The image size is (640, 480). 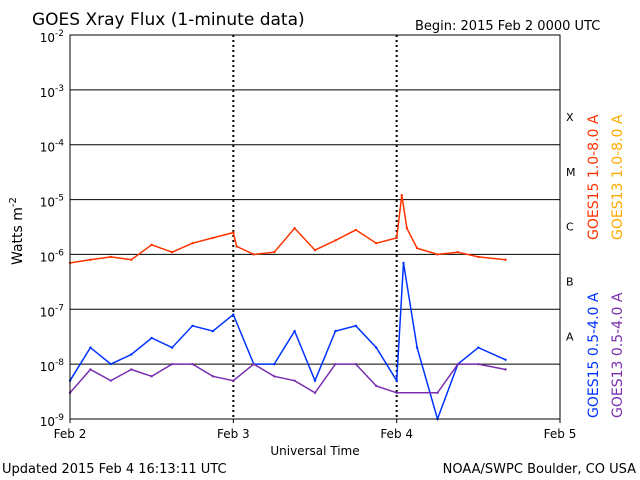 I want to click on y-tick-exponent: -7, so click(x=59, y=308).